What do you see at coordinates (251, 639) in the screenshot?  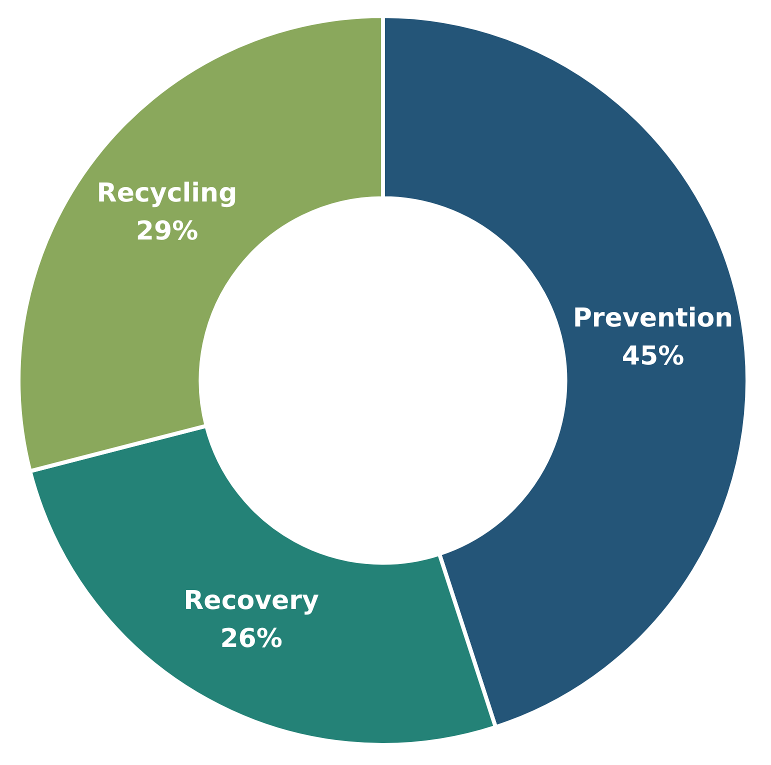 I see `data-label: 26%` at bounding box center [251, 639].